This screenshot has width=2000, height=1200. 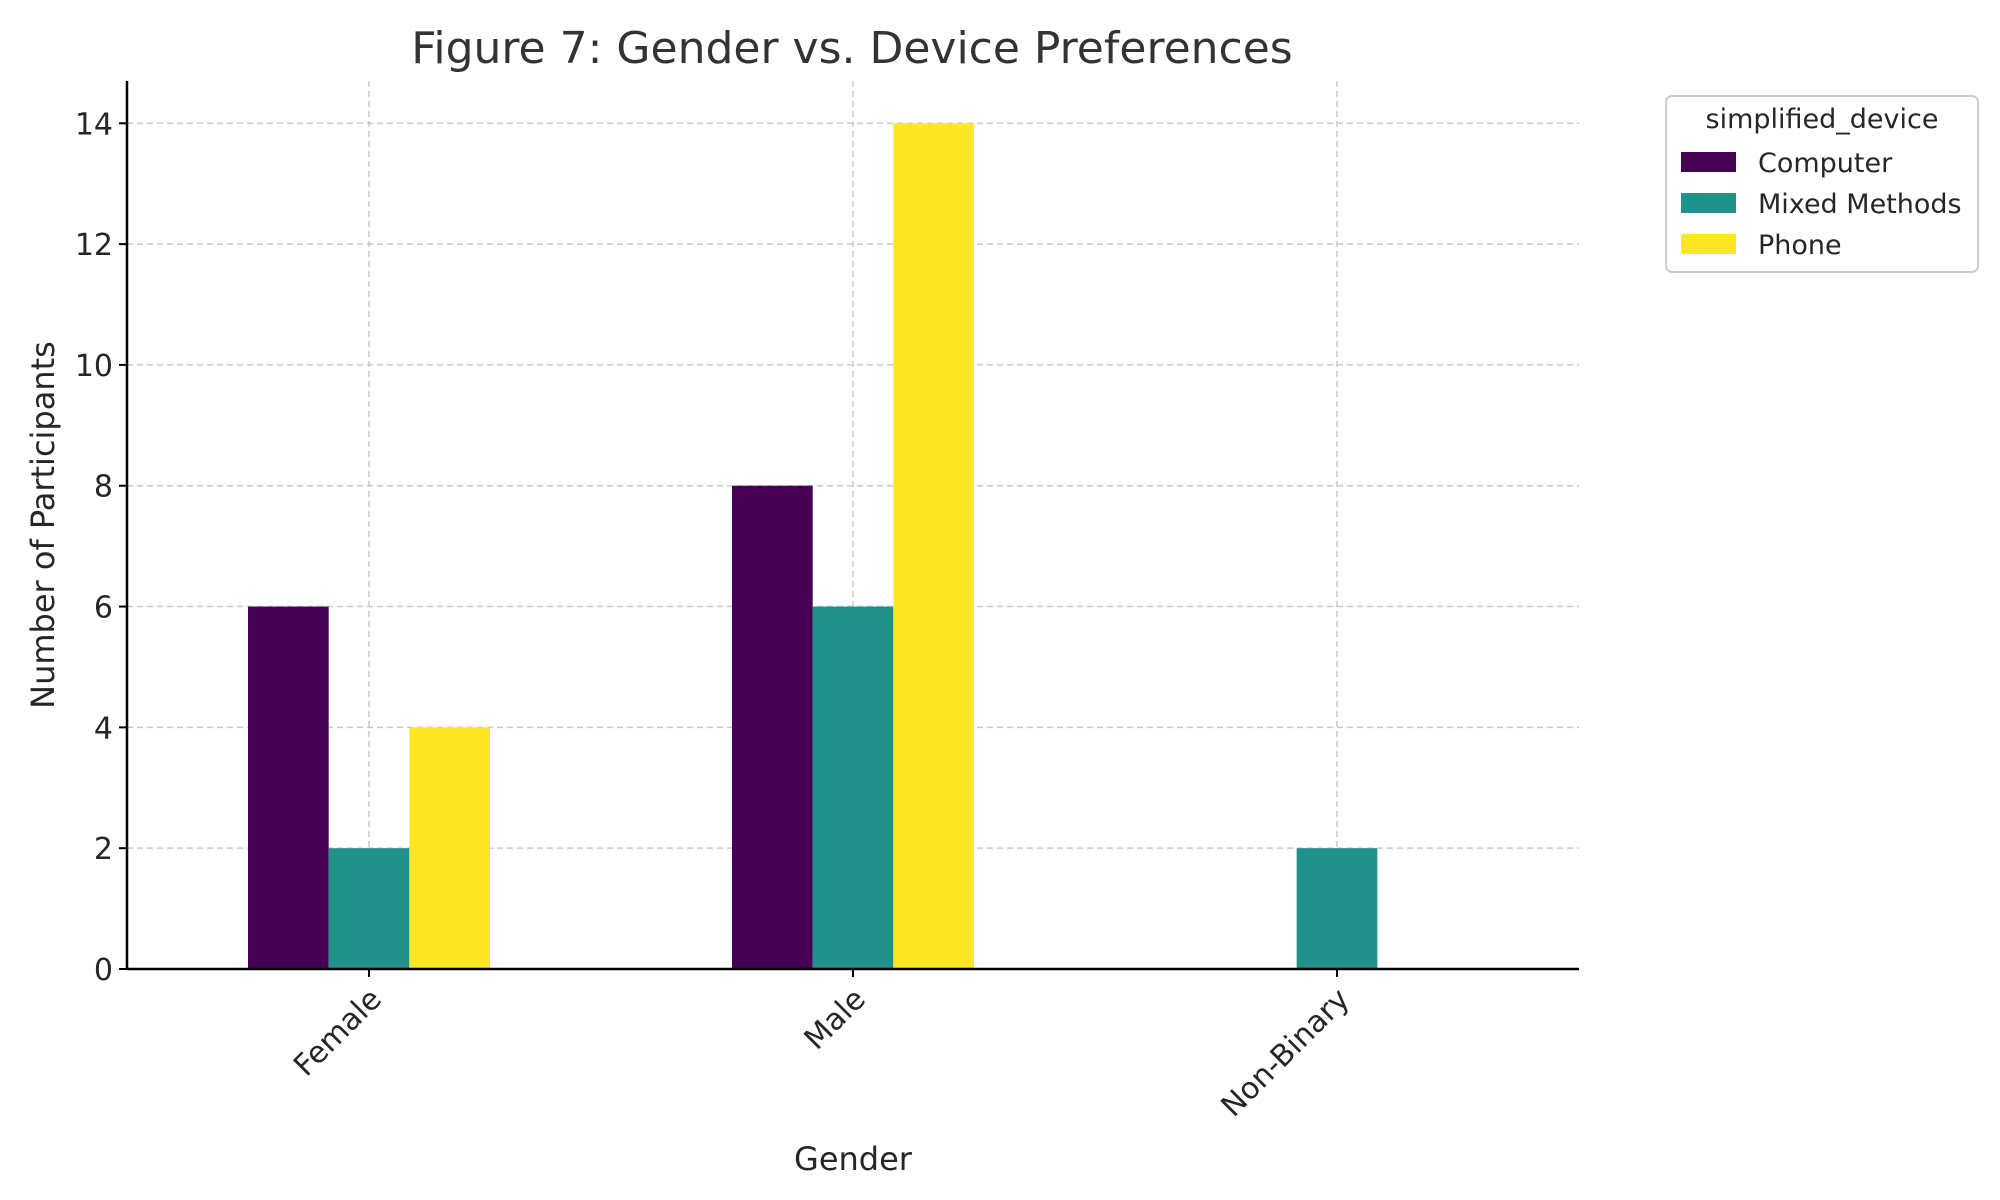 What do you see at coordinates (103, 608) in the screenshot?
I see `y-tick-label: 6` at bounding box center [103, 608].